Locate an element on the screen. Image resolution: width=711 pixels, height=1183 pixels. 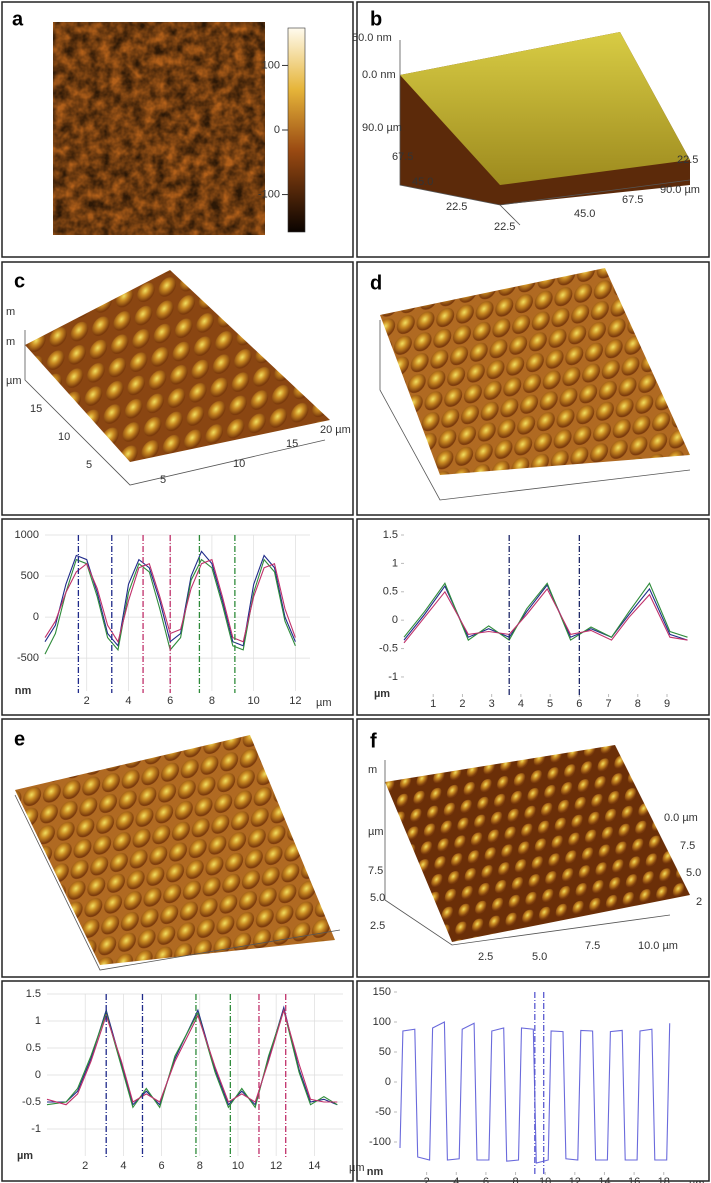
axis-label: 2 is located at coordinates (699, 902).